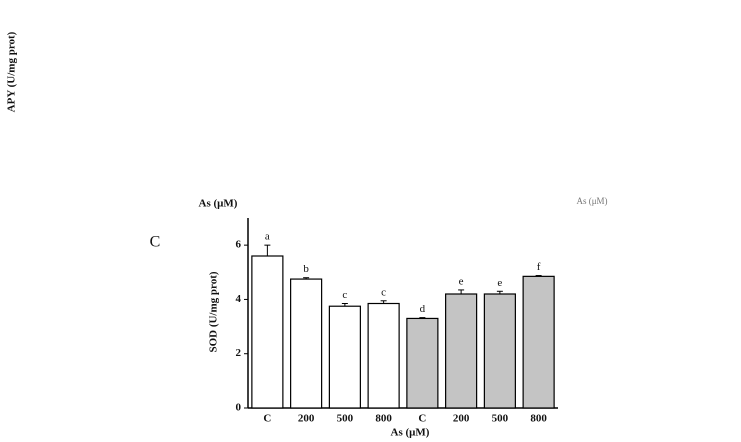 The image size is (741, 442). What do you see at coordinates (267, 237) in the screenshot?
I see `value-label: a` at bounding box center [267, 237].